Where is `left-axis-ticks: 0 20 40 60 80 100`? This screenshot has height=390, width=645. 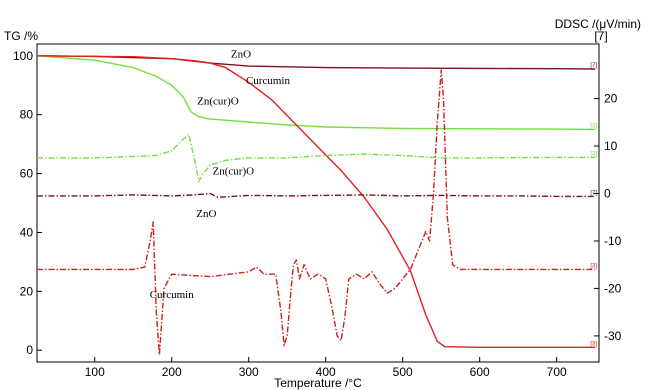 left-axis-ticks: 0 20 40 60 80 100 is located at coordinates (27, 203).